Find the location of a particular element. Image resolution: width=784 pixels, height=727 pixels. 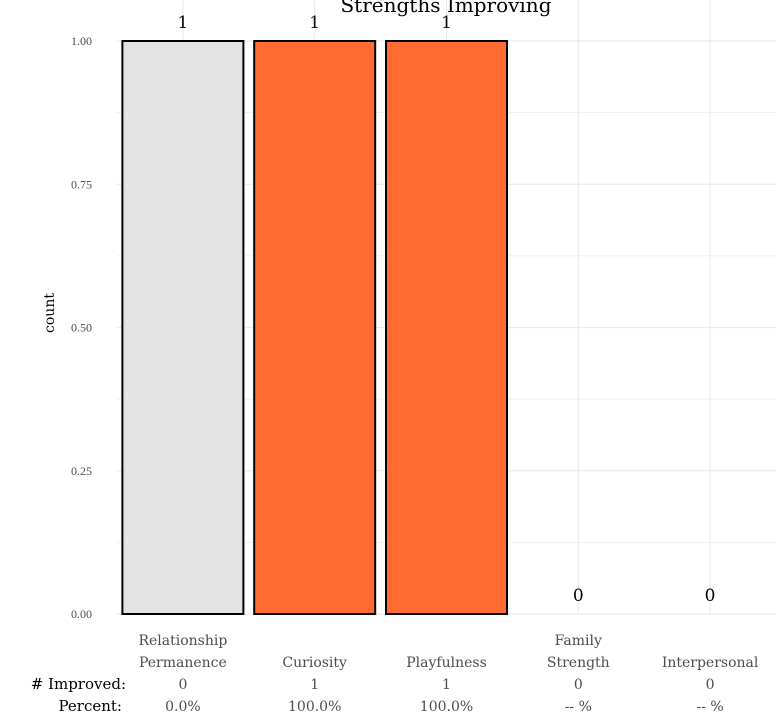

x-category-label: Playfulness is located at coordinates (446, 663).